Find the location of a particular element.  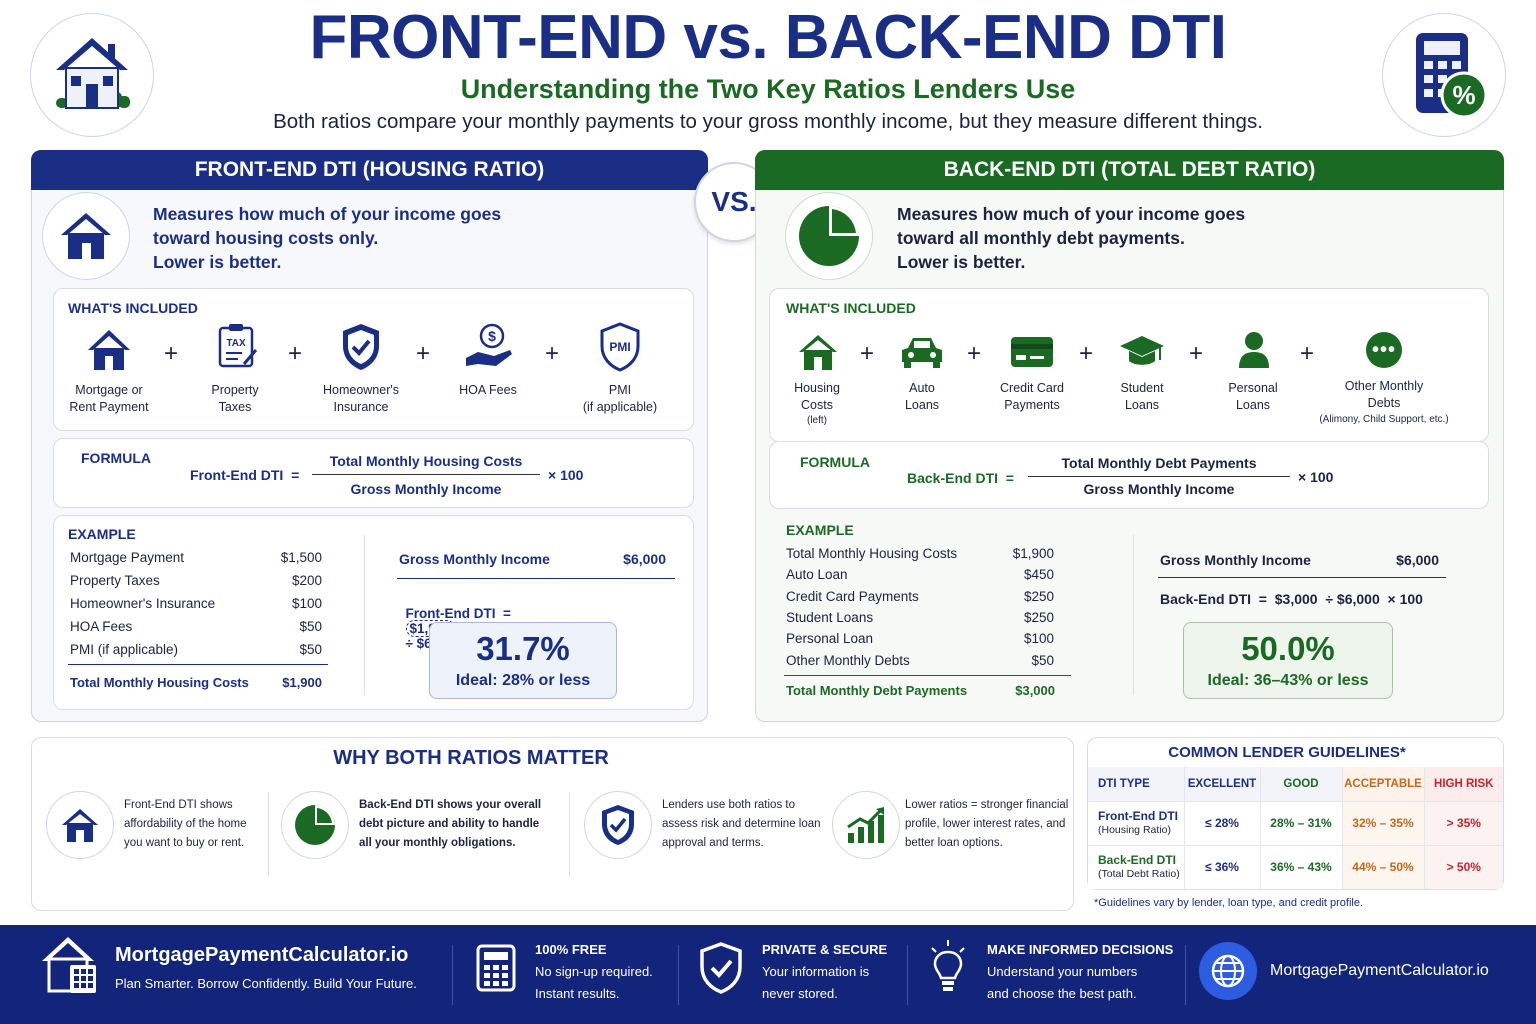

graduation-cap-icon is located at coordinates (1142, 354).